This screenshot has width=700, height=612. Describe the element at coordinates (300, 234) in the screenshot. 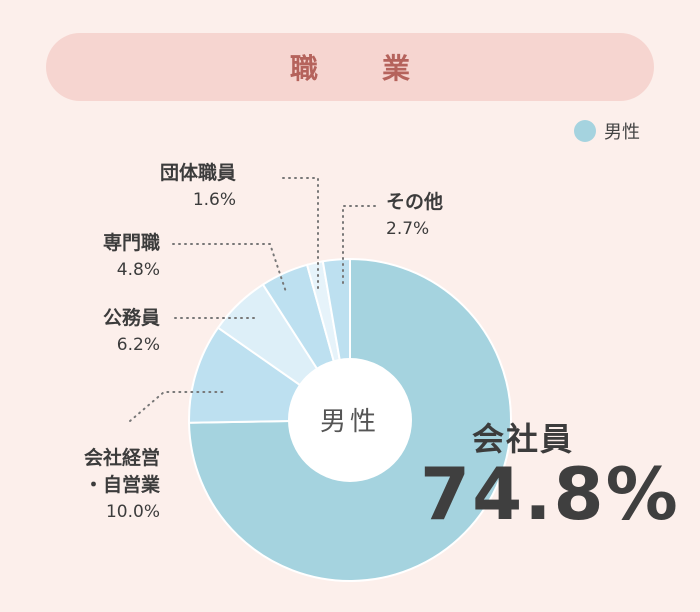

I see `leader-dantai` at that location.